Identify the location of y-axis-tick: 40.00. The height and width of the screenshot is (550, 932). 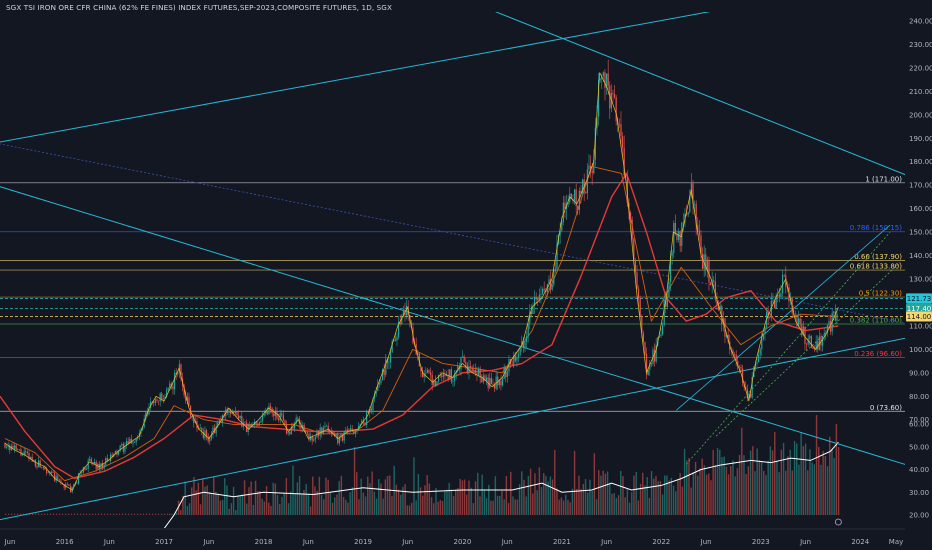
(919, 470).